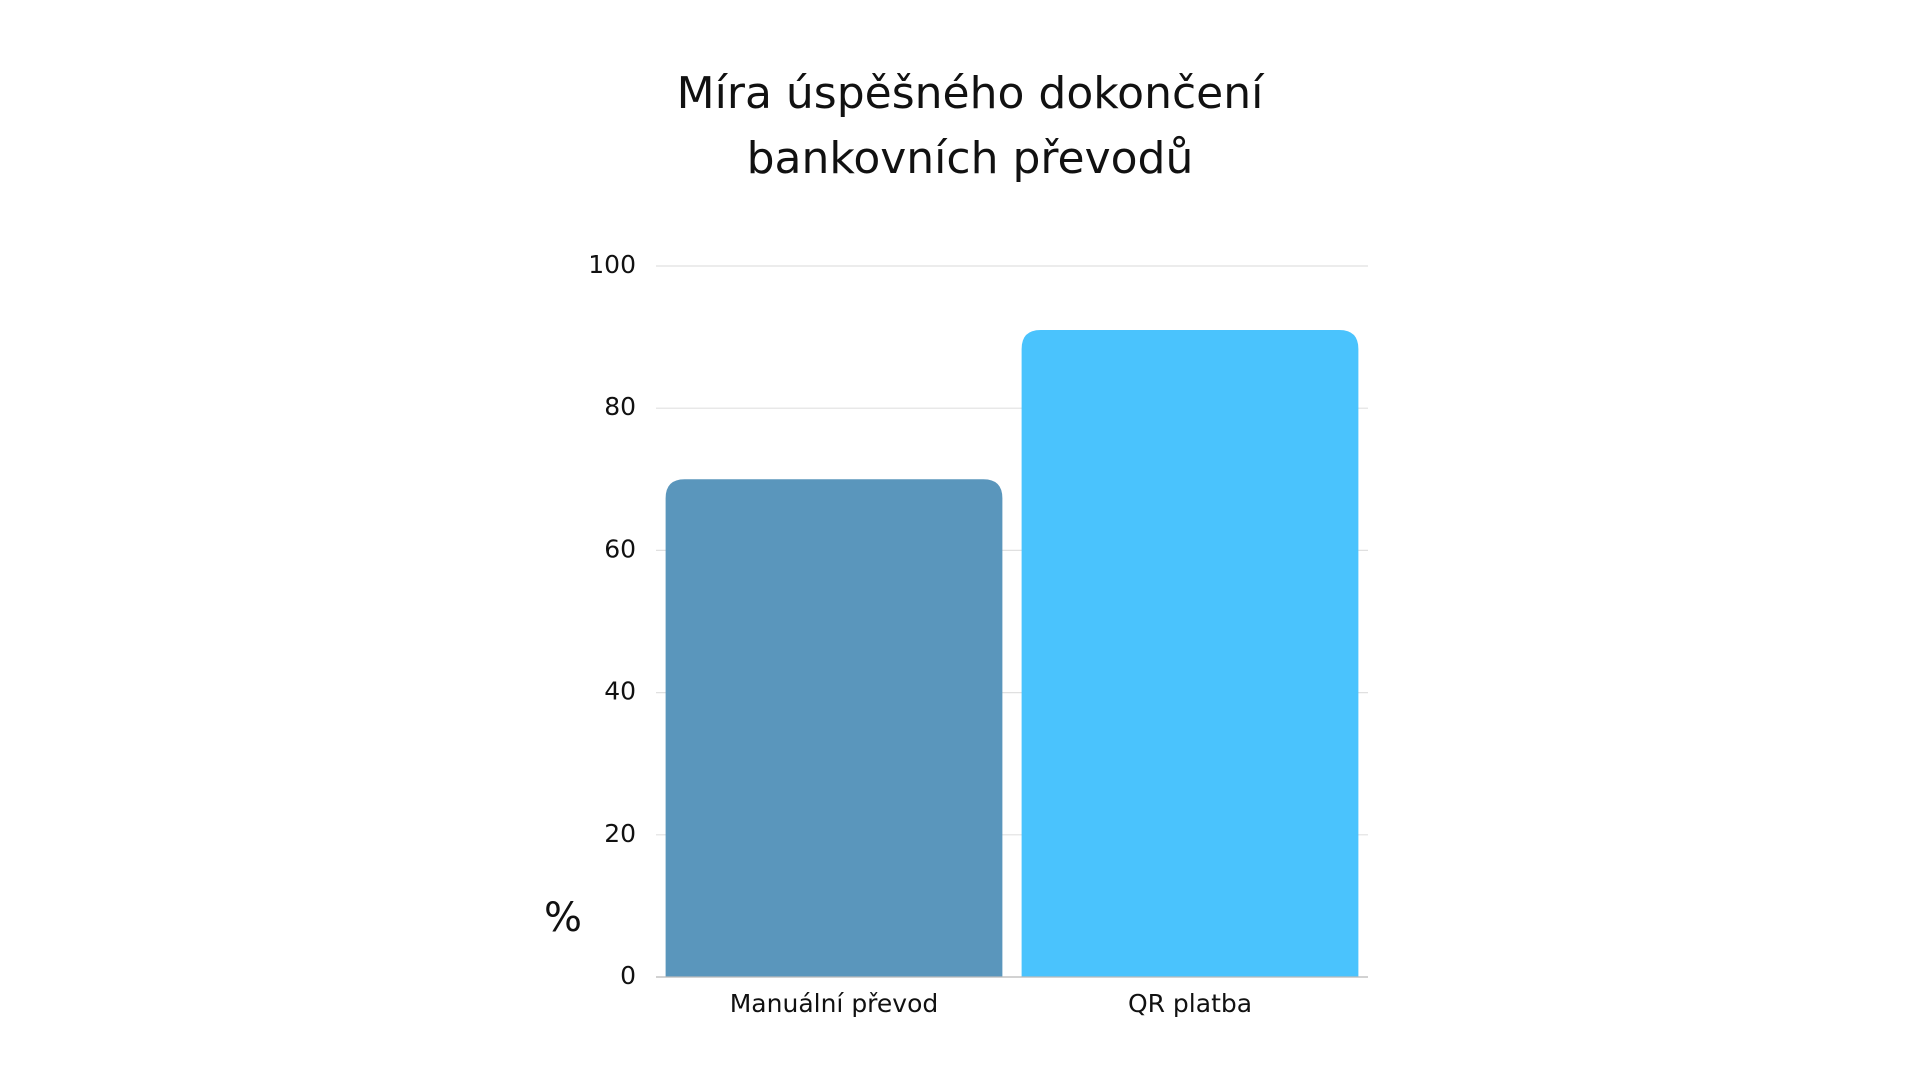 The height and width of the screenshot is (1080, 1920). Describe the element at coordinates (620, 406) in the screenshot. I see `y-tick-label: 80` at that location.